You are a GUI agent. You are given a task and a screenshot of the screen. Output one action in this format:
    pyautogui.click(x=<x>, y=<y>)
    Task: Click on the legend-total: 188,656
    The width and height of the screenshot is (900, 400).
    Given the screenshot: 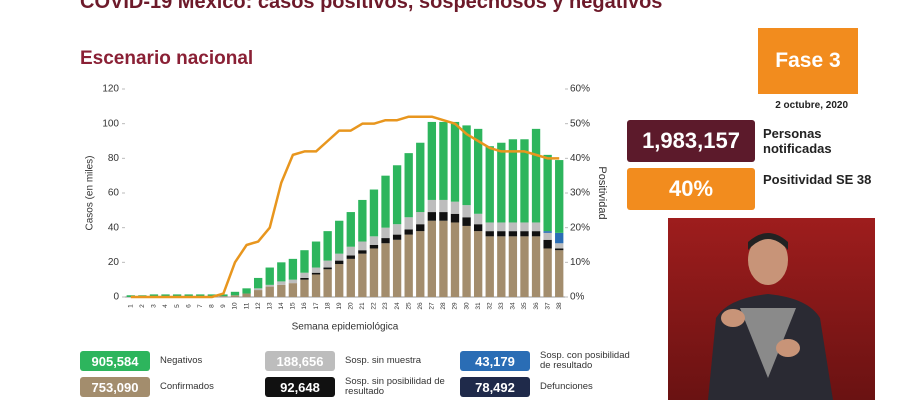 What is the action you would take?
    pyautogui.click(x=300, y=361)
    